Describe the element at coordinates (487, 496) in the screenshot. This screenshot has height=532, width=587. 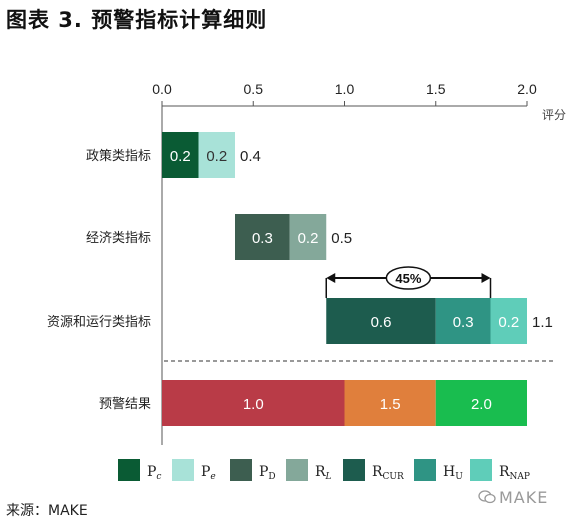
I see `wechat-icon` at that location.